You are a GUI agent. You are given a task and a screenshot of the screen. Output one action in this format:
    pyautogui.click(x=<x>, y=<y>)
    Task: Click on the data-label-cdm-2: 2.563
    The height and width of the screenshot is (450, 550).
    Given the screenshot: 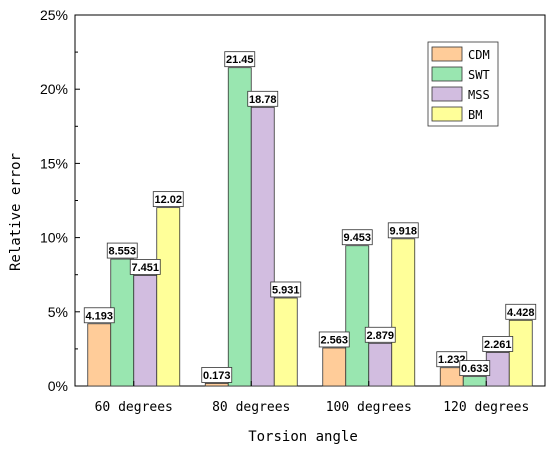 What is the action you would take?
    pyautogui.click(x=334, y=340)
    